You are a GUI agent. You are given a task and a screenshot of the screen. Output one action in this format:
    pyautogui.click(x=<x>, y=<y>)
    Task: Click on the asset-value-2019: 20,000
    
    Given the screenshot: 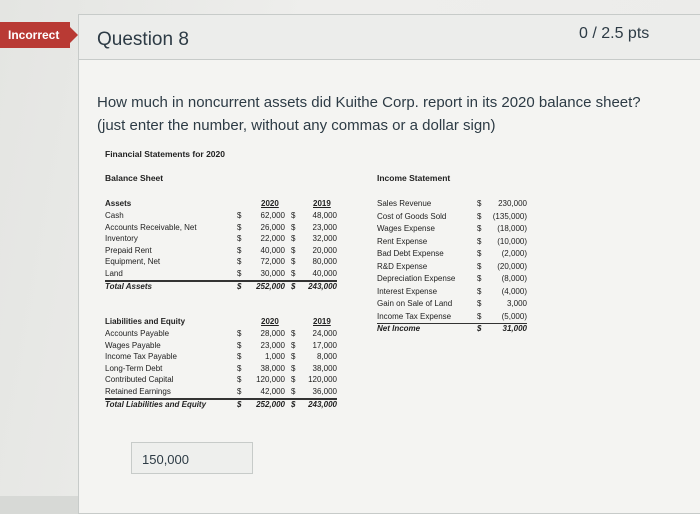 What is the action you would take?
    pyautogui.click(x=324, y=250)
    